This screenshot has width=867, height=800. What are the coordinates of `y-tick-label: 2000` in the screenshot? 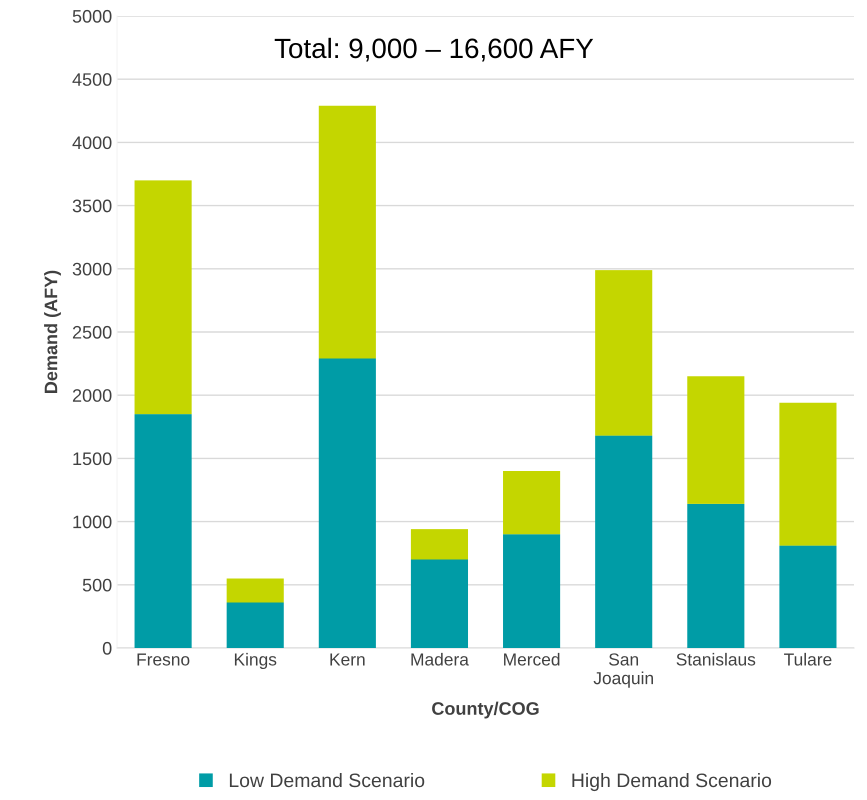 It's located at (92, 395).